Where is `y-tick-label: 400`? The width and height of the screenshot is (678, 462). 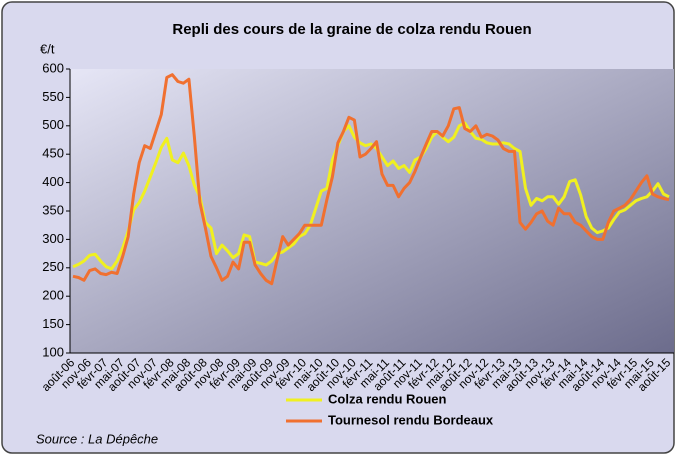 y-tick-label: 400 is located at coordinates (53, 181).